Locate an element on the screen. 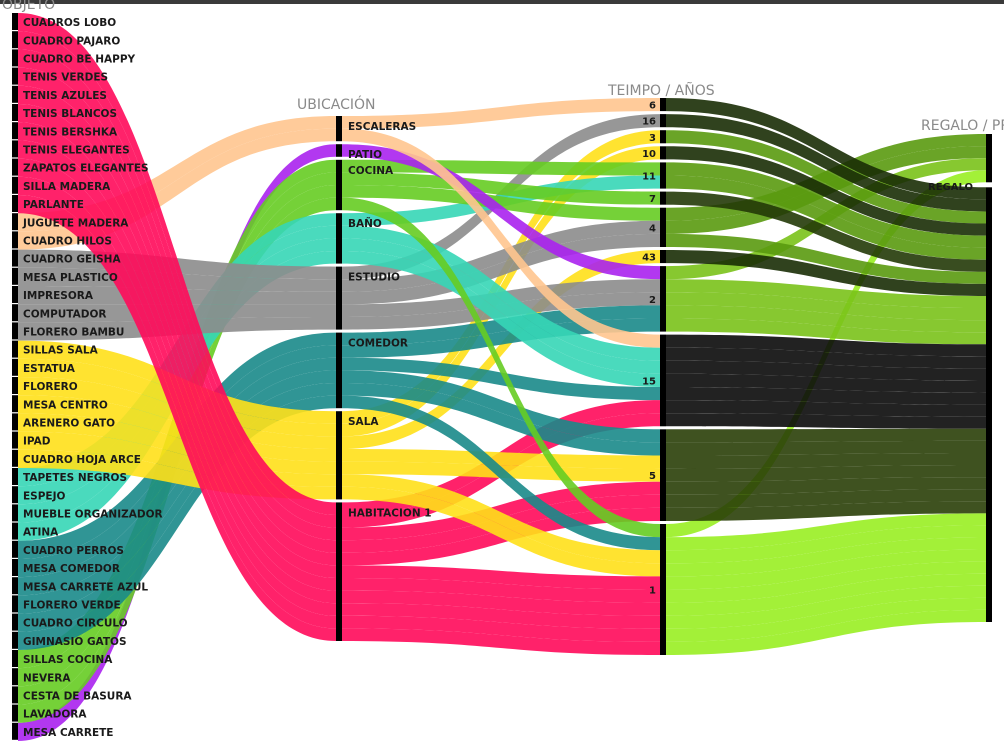  objeto-bar-estatua is located at coordinates (15, 367).